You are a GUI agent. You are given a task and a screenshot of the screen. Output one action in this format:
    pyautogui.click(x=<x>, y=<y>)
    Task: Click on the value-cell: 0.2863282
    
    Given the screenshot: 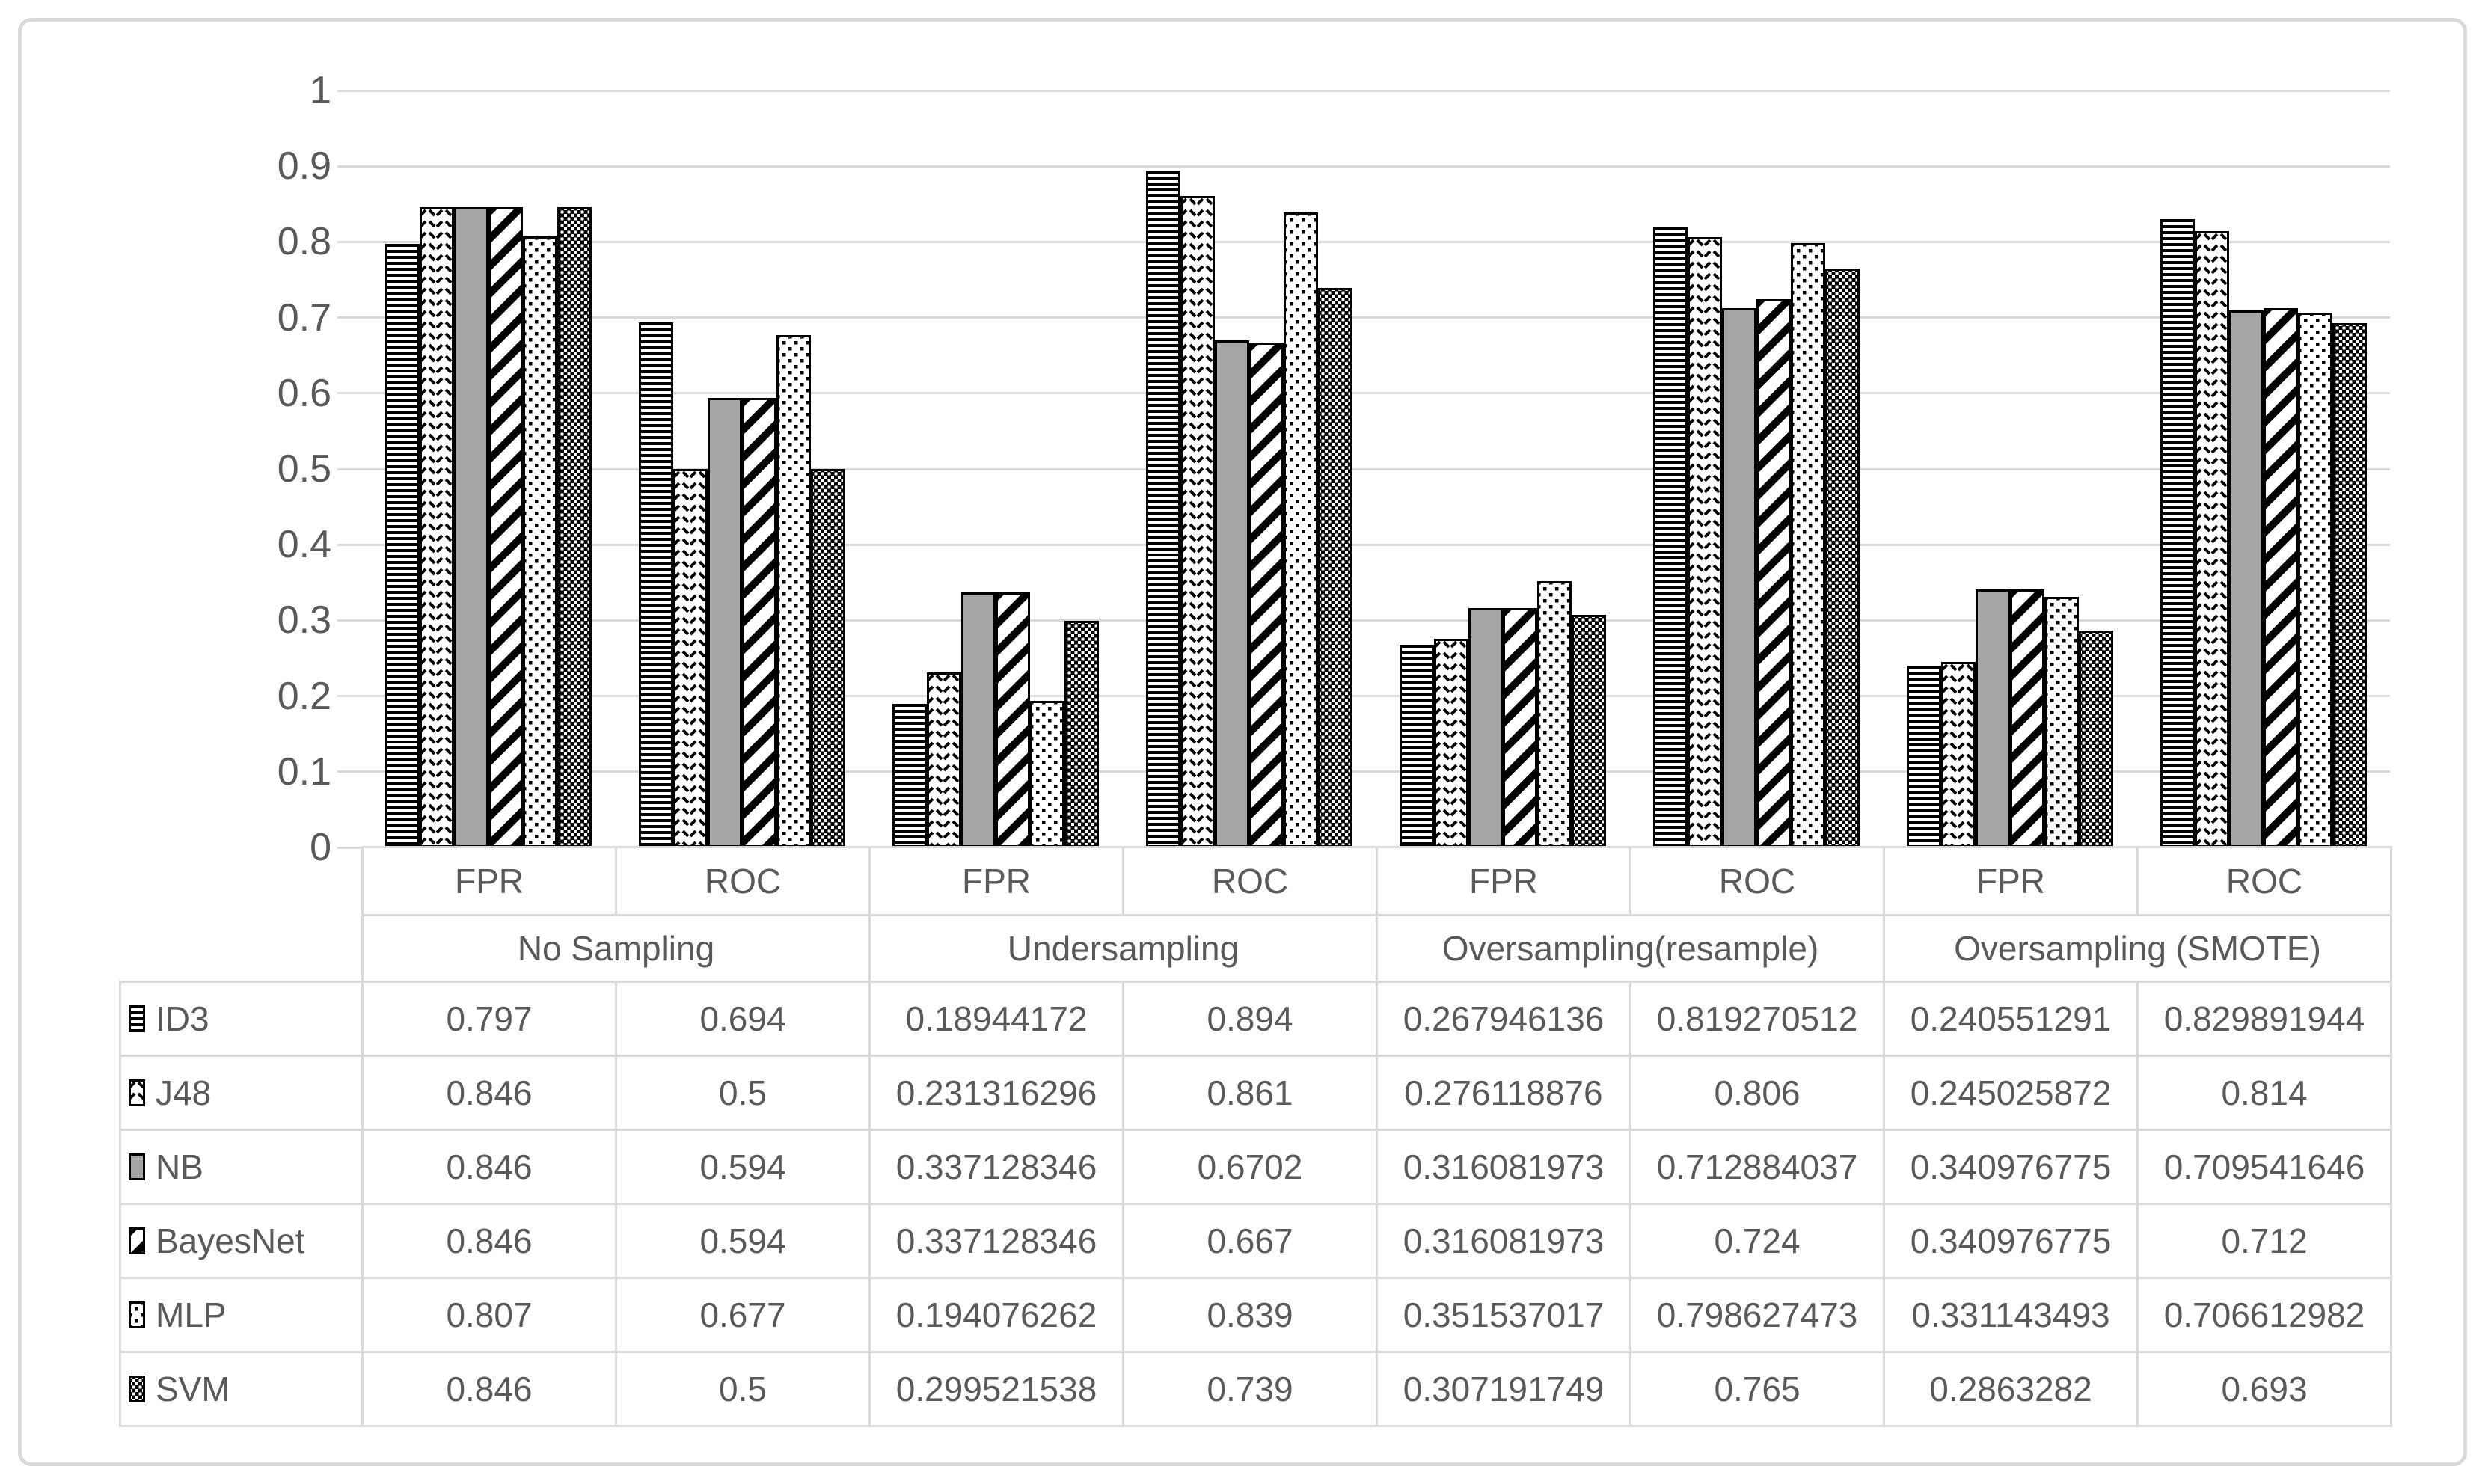 What is the action you would take?
    pyautogui.click(x=2011, y=1389)
    